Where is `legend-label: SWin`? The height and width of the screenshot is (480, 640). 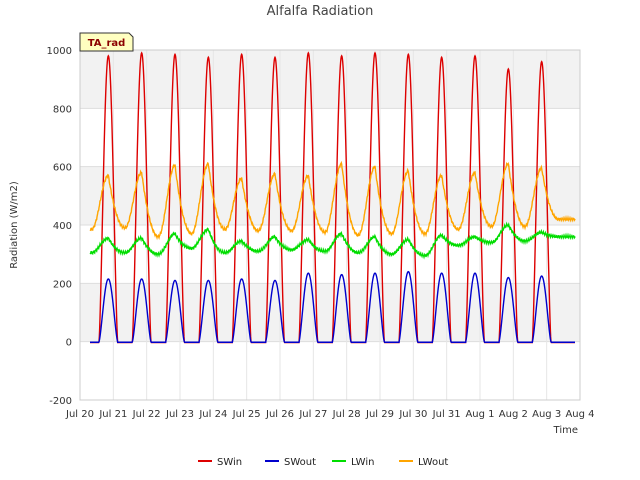 legend-label: SWin is located at coordinates (229, 462).